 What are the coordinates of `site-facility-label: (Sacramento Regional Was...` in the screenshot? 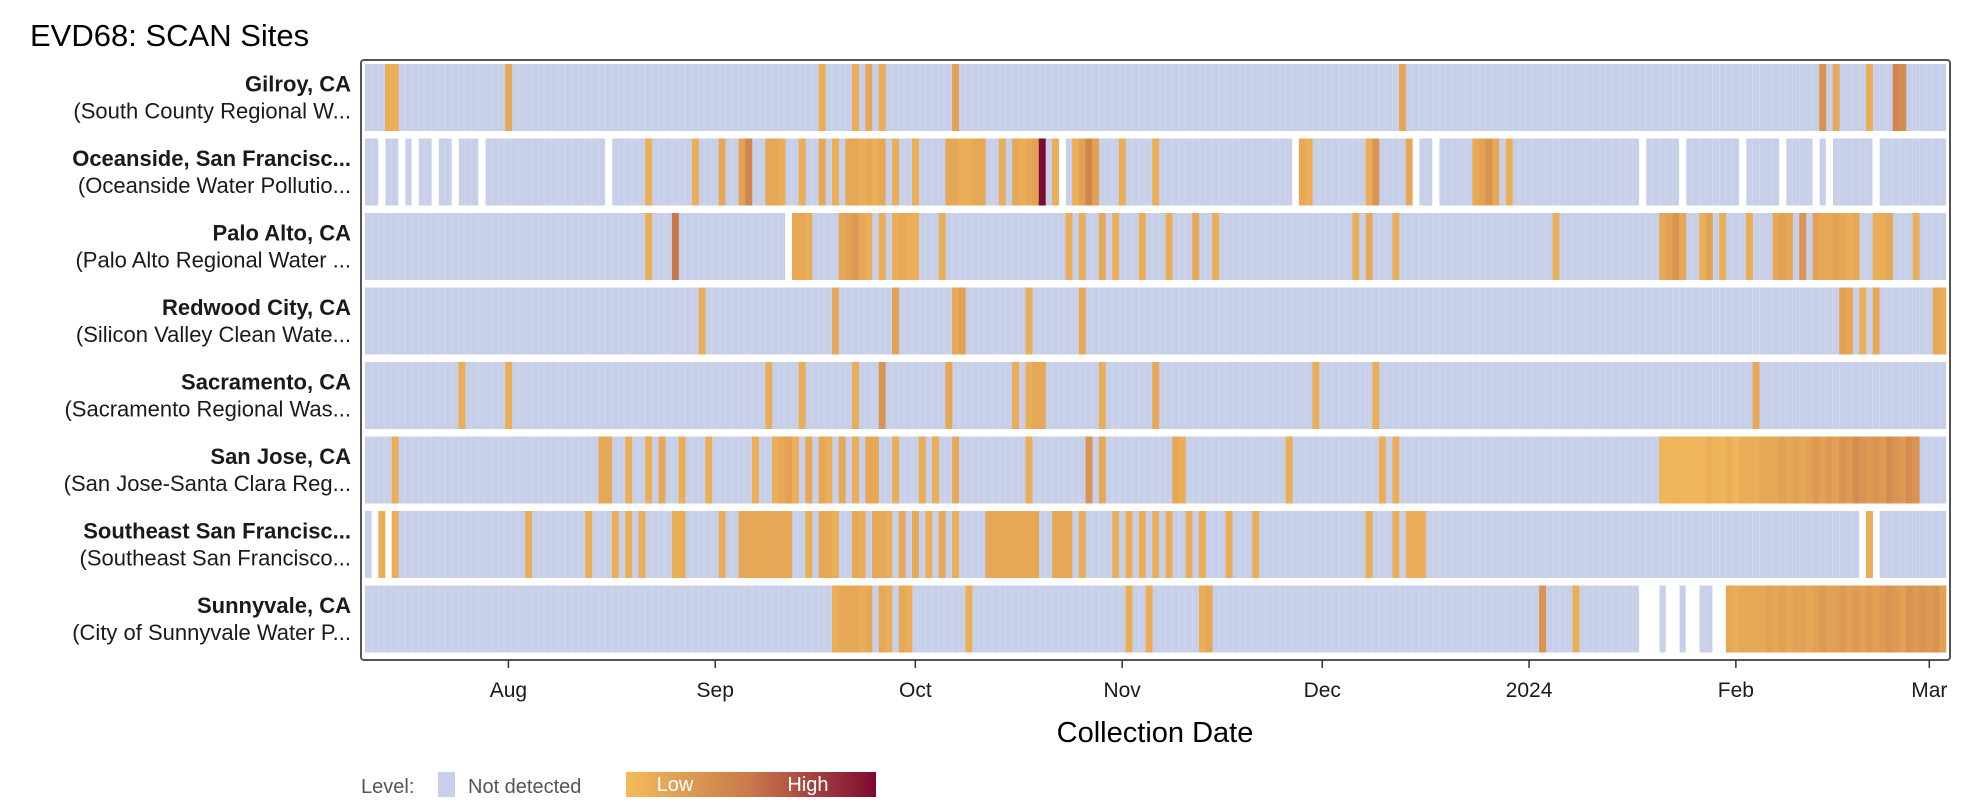 It's located at (207, 409).